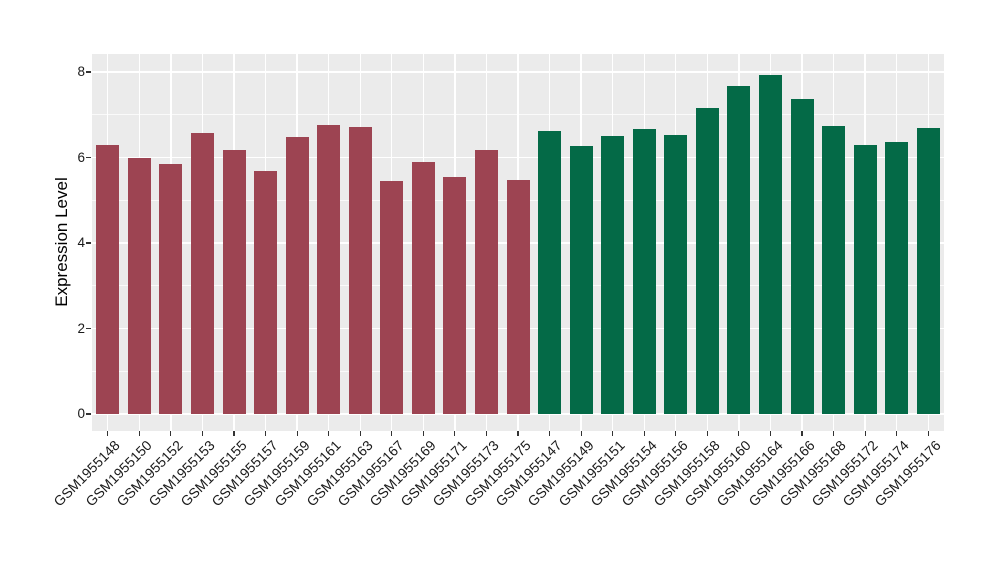 The width and height of the screenshot is (1000, 580). What do you see at coordinates (81, 242) in the screenshot?
I see `y-tick-label: 4` at bounding box center [81, 242].